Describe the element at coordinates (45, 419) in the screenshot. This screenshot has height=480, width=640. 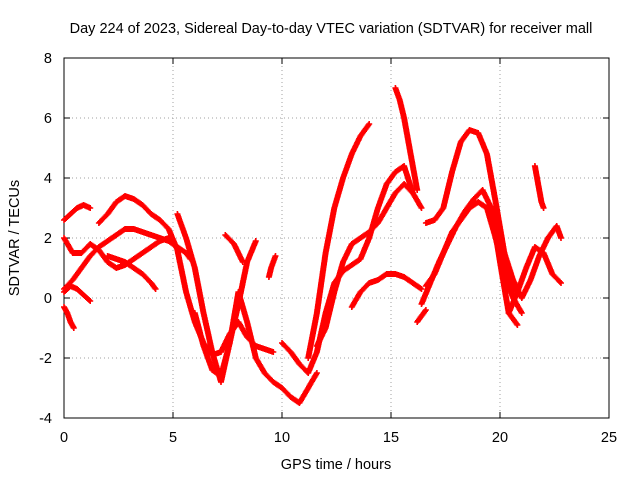
I see `y-tick-label: -4` at that location.